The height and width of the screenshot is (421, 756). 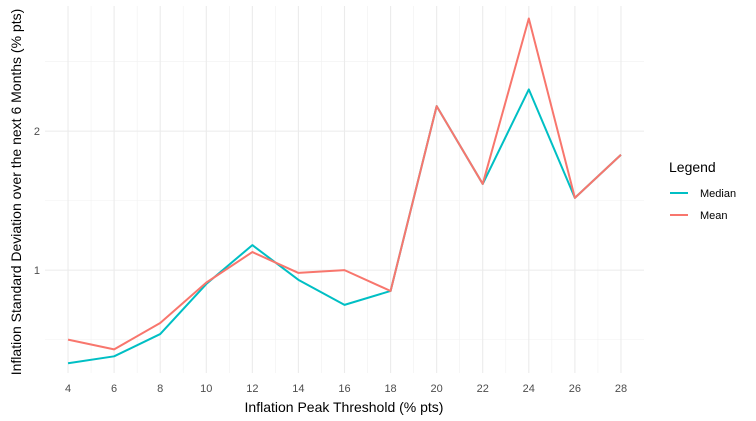 What do you see at coordinates (37, 271) in the screenshot?
I see `y-tick-label: 1` at bounding box center [37, 271].